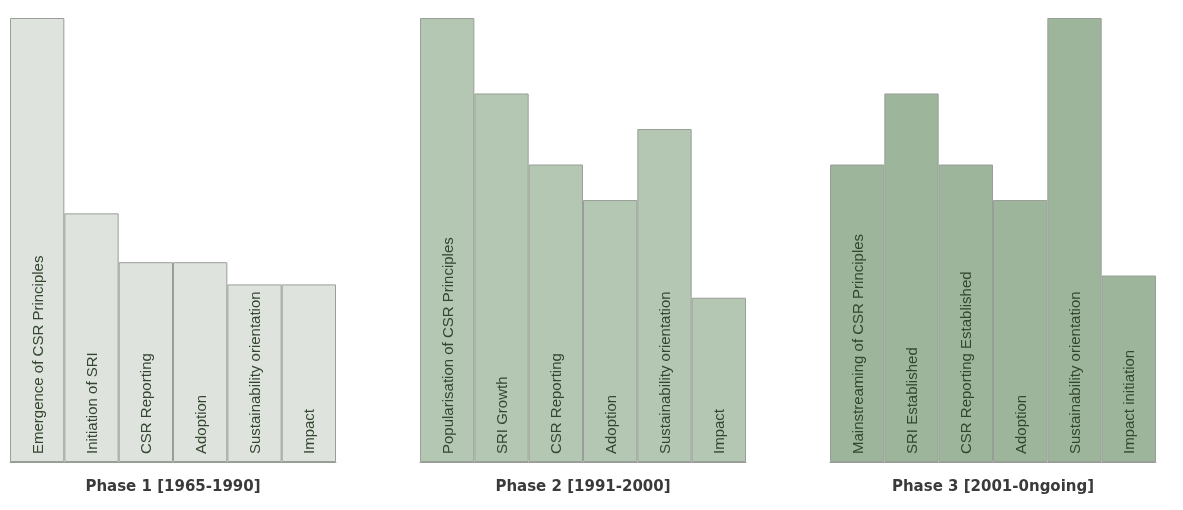  Describe the element at coordinates (1129, 401) in the screenshot. I see `x-tick-label: Impact initiation` at that location.